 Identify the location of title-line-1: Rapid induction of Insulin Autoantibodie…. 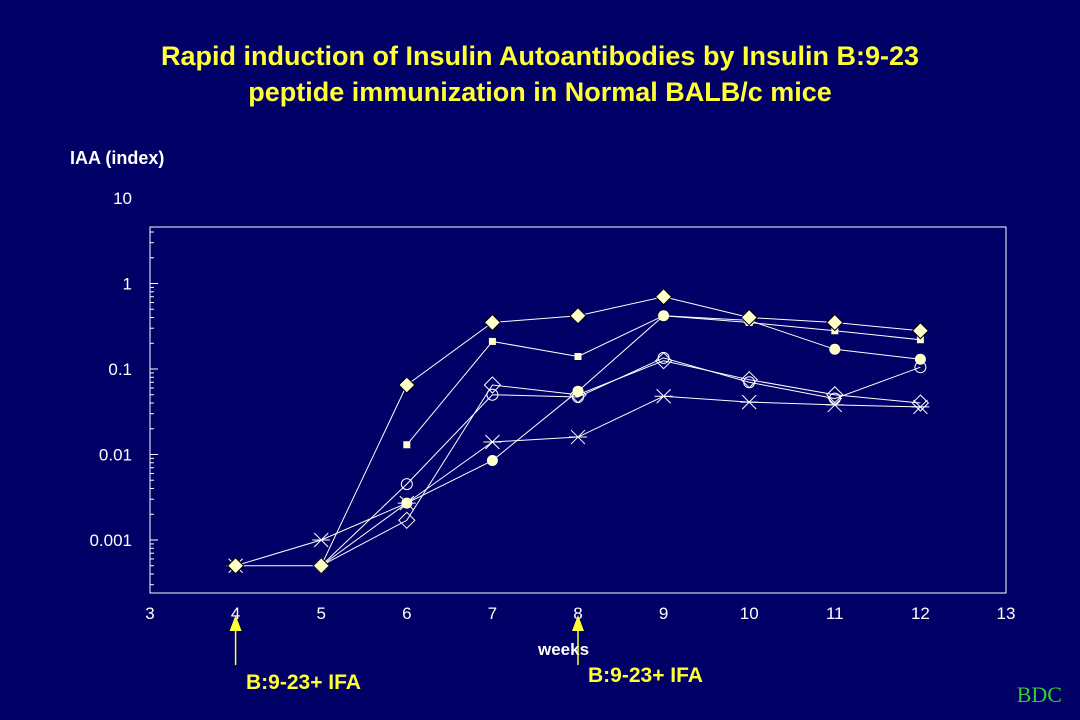
(540, 56).